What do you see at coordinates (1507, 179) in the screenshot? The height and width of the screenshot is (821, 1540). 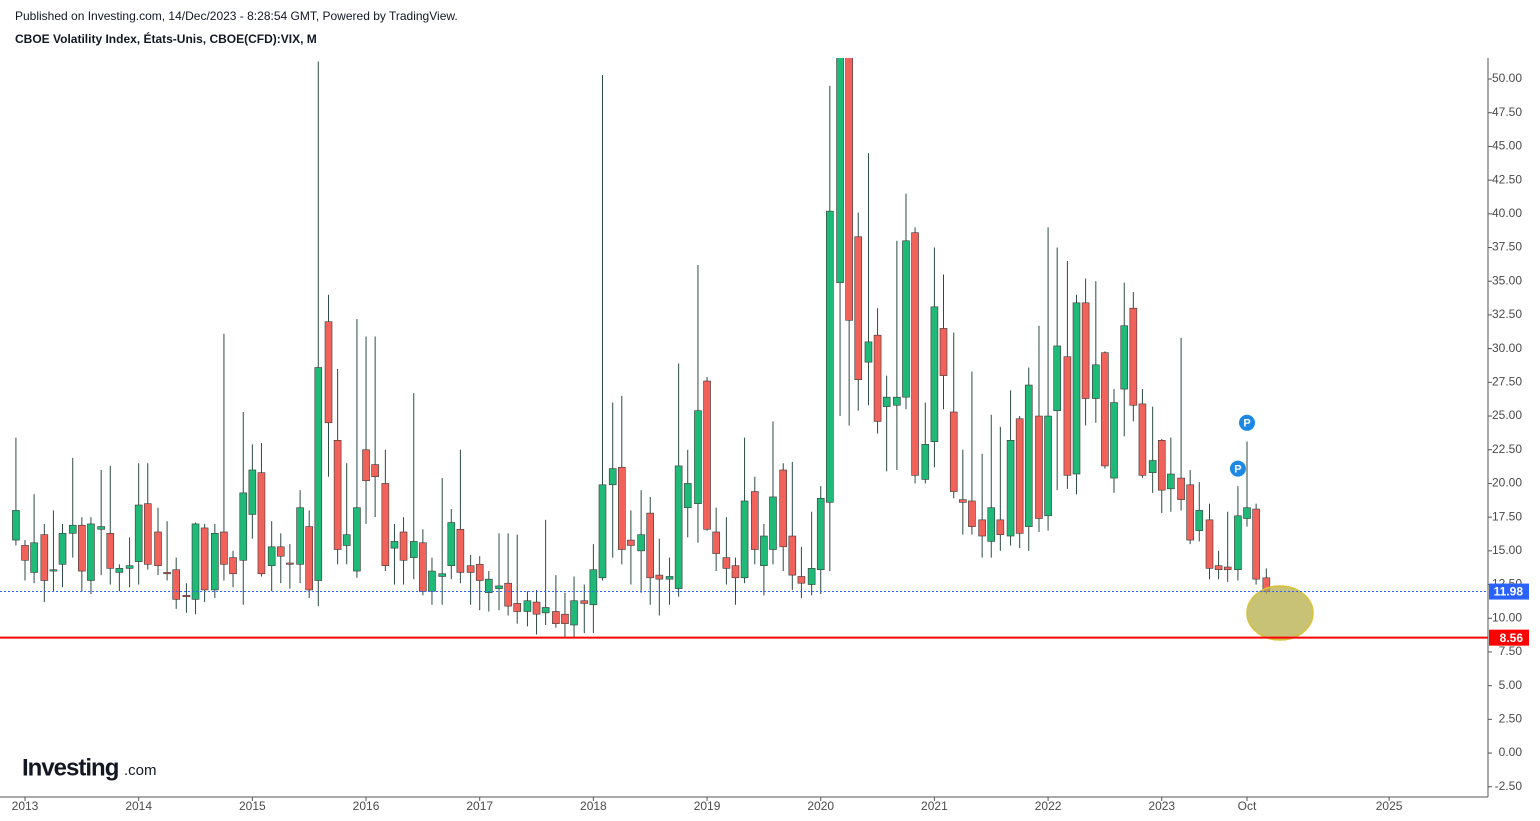 I see `y-tick-label: 42.50` at bounding box center [1507, 179].